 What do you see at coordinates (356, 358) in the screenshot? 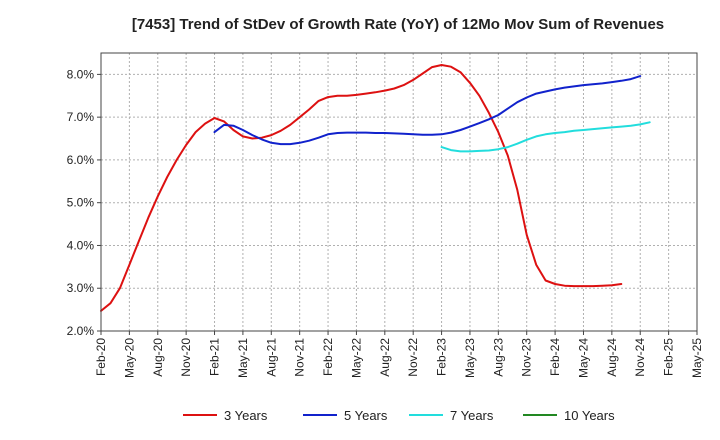
I see `x-tick-label: May-22` at bounding box center [356, 358].